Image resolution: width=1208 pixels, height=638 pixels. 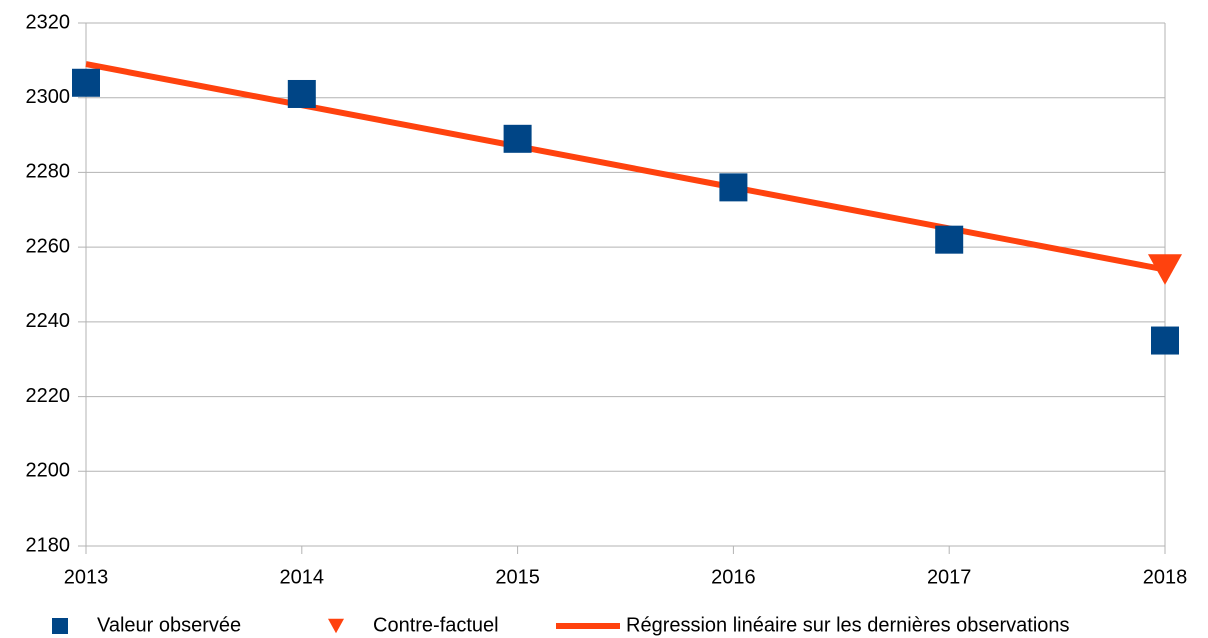 I want to click on y-tick-label: 2280, so click(x=48, y=172).